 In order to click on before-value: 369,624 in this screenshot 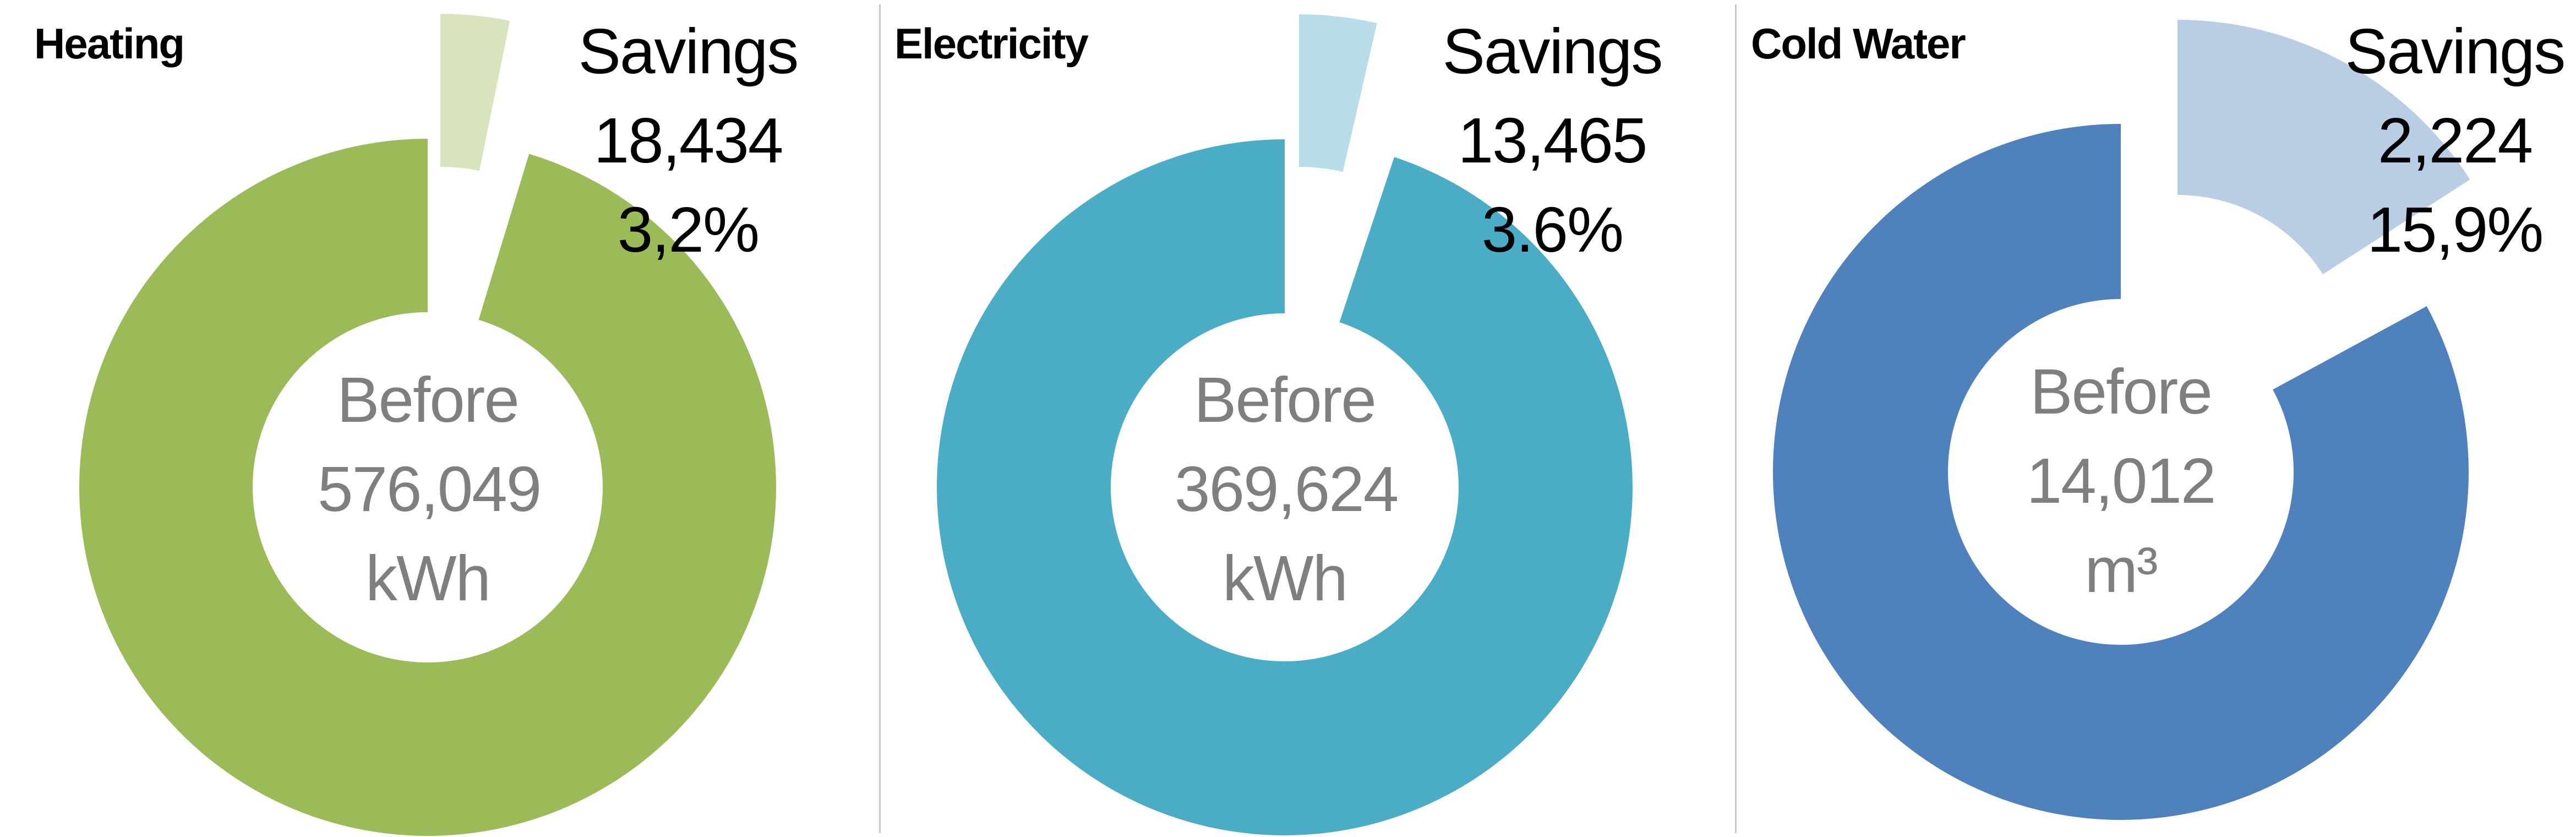, I will do `click(1287, 489)`.